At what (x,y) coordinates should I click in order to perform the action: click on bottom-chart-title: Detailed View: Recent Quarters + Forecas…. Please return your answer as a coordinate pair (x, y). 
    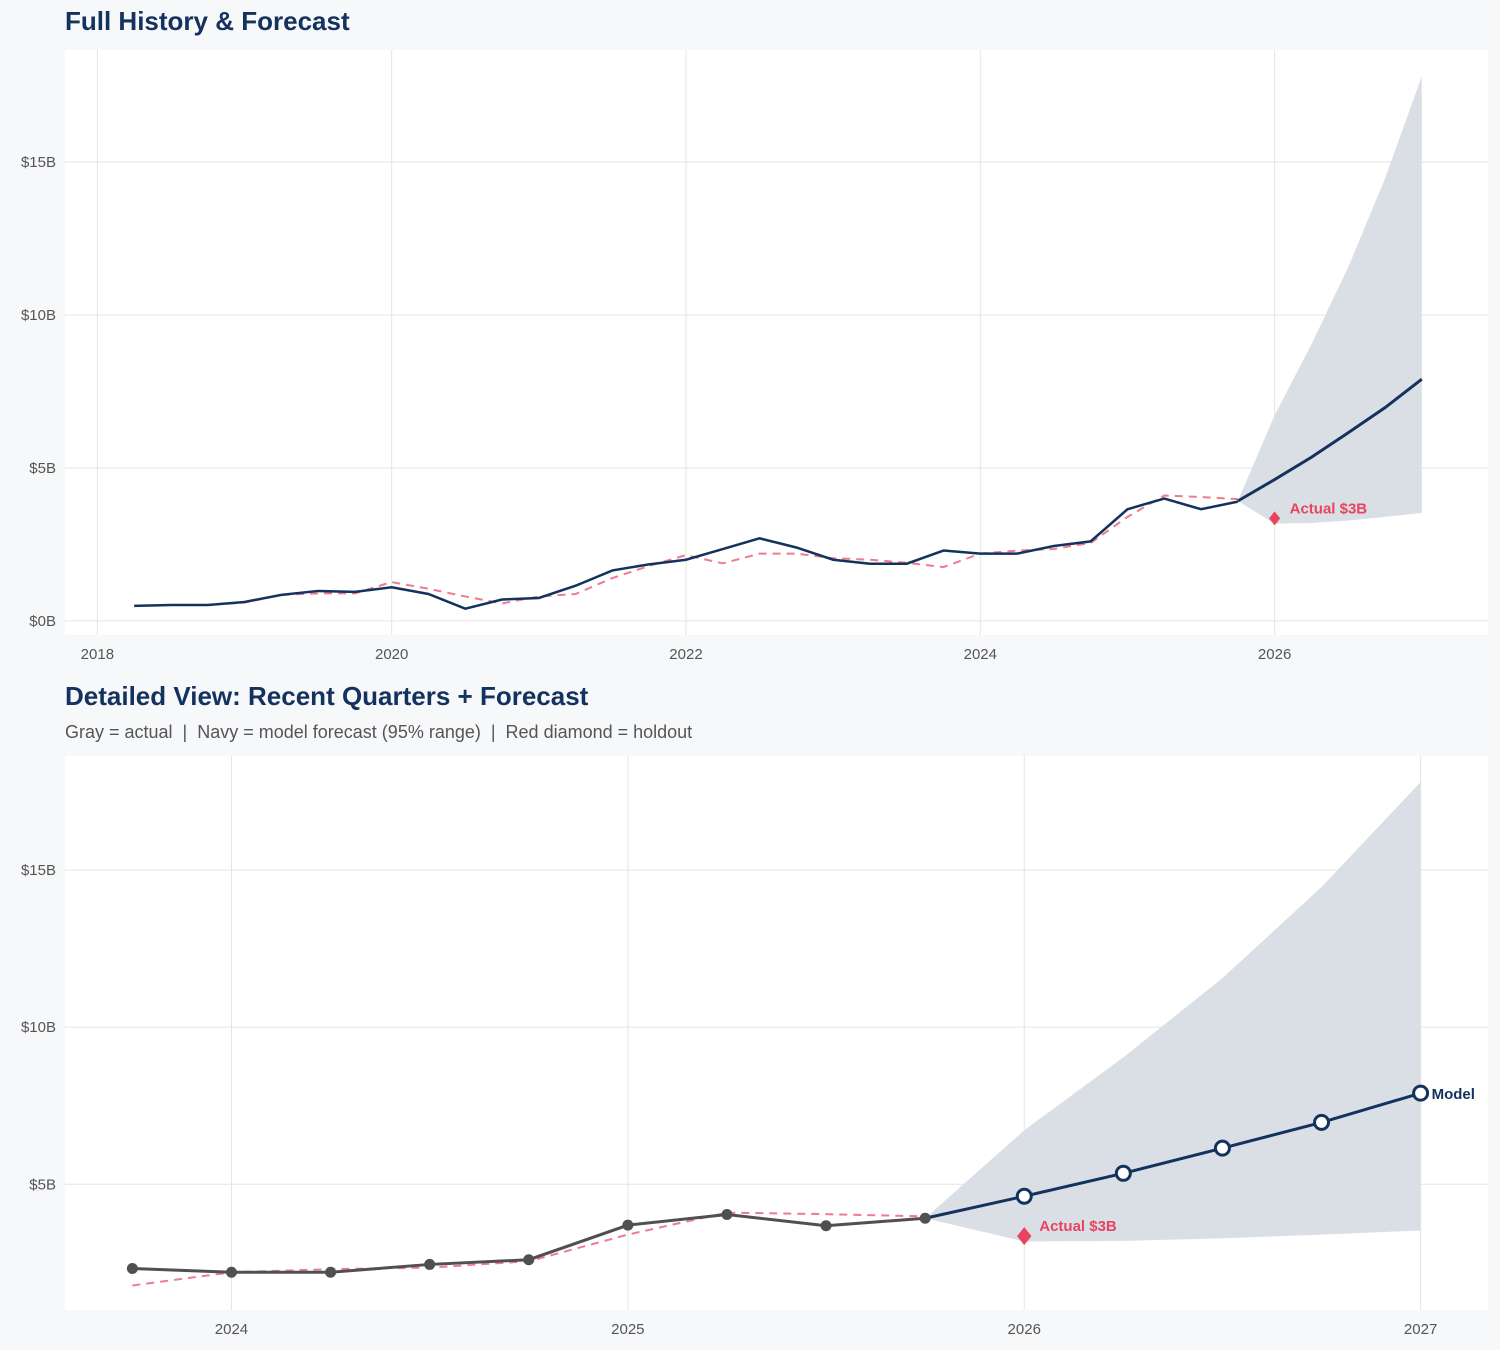
    Looking at the image, I should click on (327, 696).